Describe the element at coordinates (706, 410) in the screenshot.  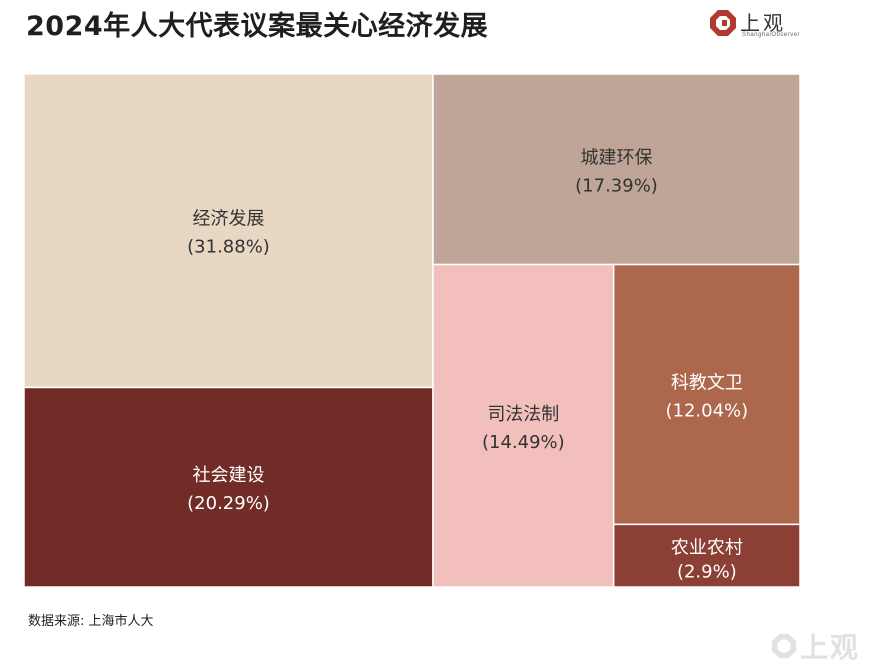
I see `tile-5-value-label: (12.04%)` at that location.